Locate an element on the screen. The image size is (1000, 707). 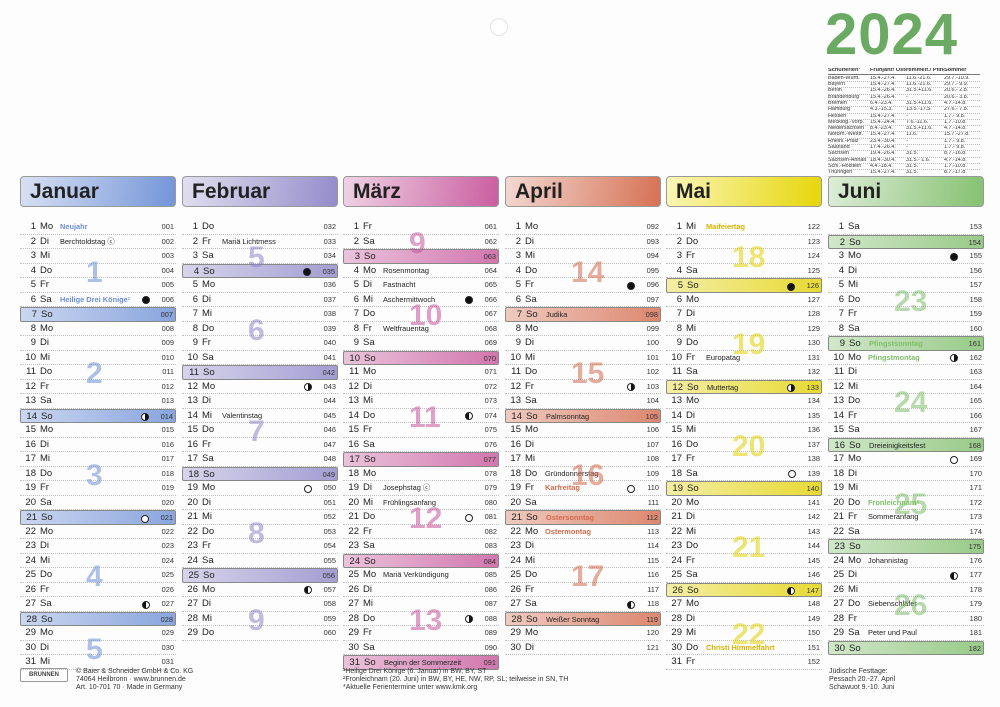
day-of-year: 074 is located at coordinates (490, 415).